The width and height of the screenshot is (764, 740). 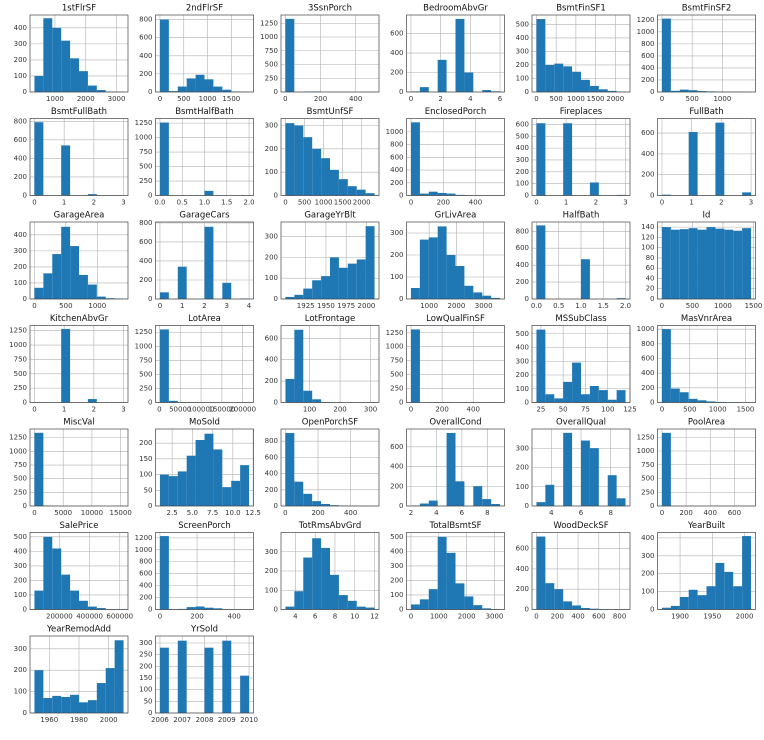 I want to click on y-tick-label: 1000, so click(x=144, y=550).